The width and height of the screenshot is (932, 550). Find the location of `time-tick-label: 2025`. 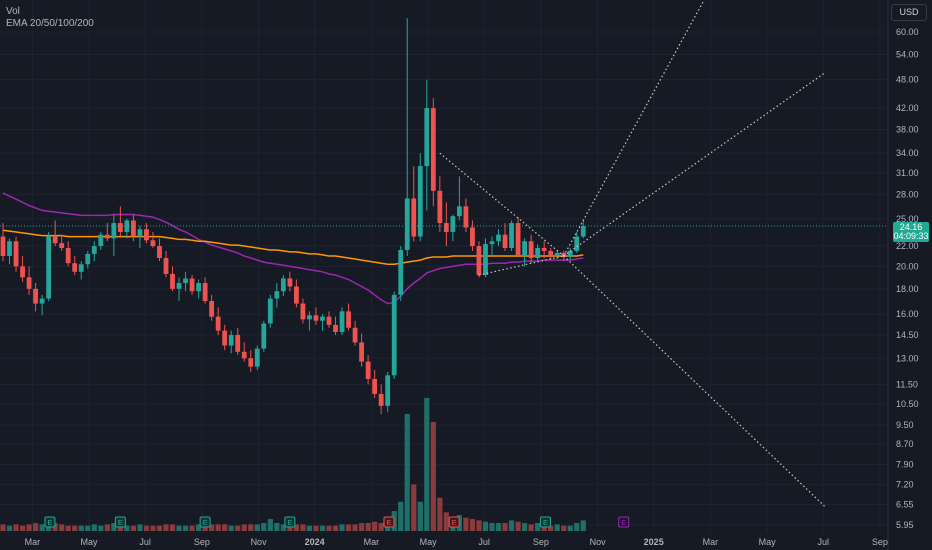

time-tick-label: 2025 is located at coordinates (654, 542).